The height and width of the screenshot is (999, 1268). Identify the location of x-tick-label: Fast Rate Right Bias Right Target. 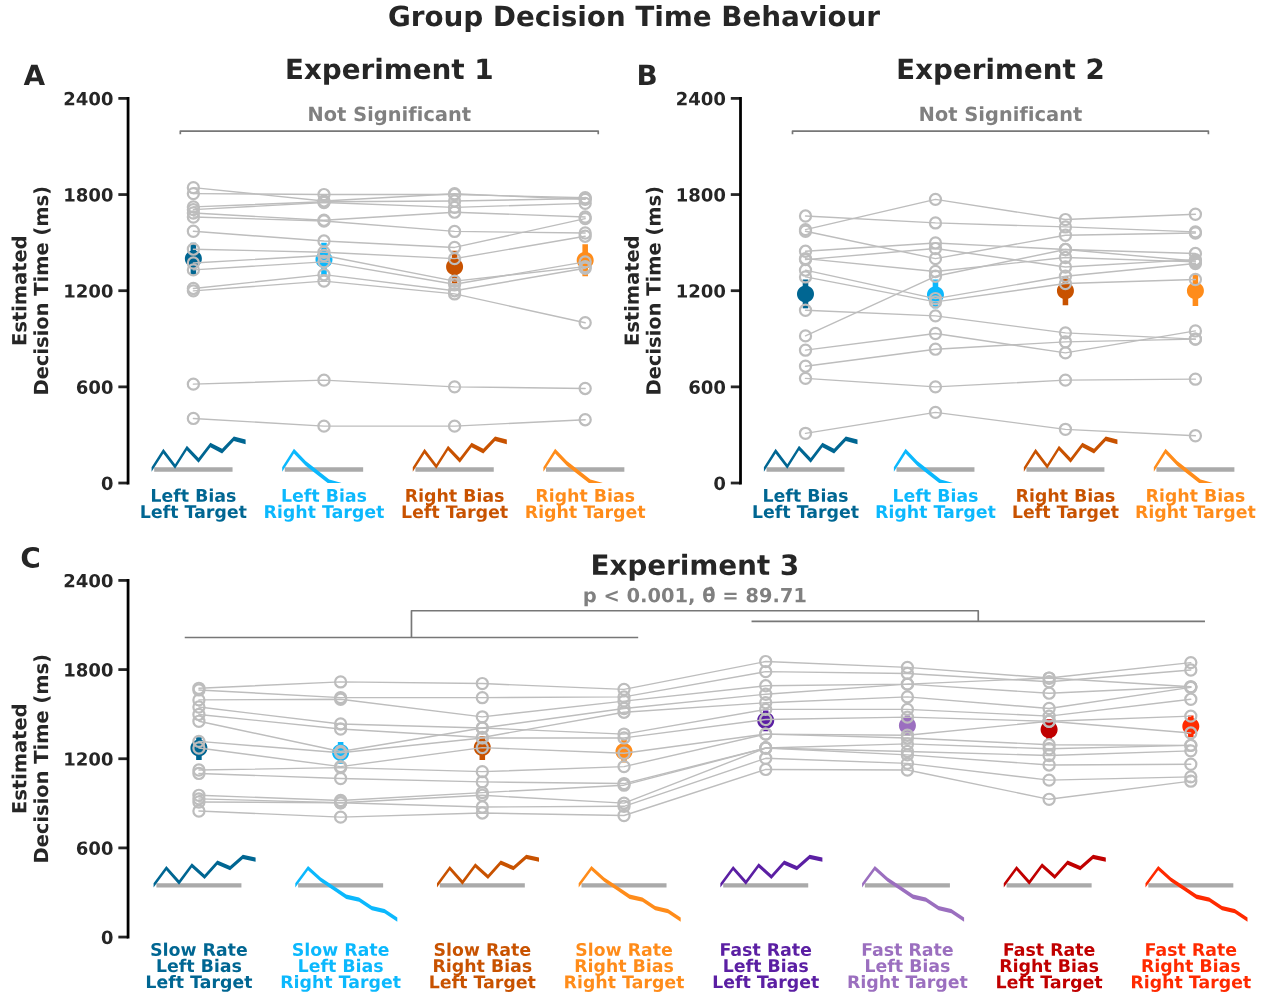
(1191, 967).